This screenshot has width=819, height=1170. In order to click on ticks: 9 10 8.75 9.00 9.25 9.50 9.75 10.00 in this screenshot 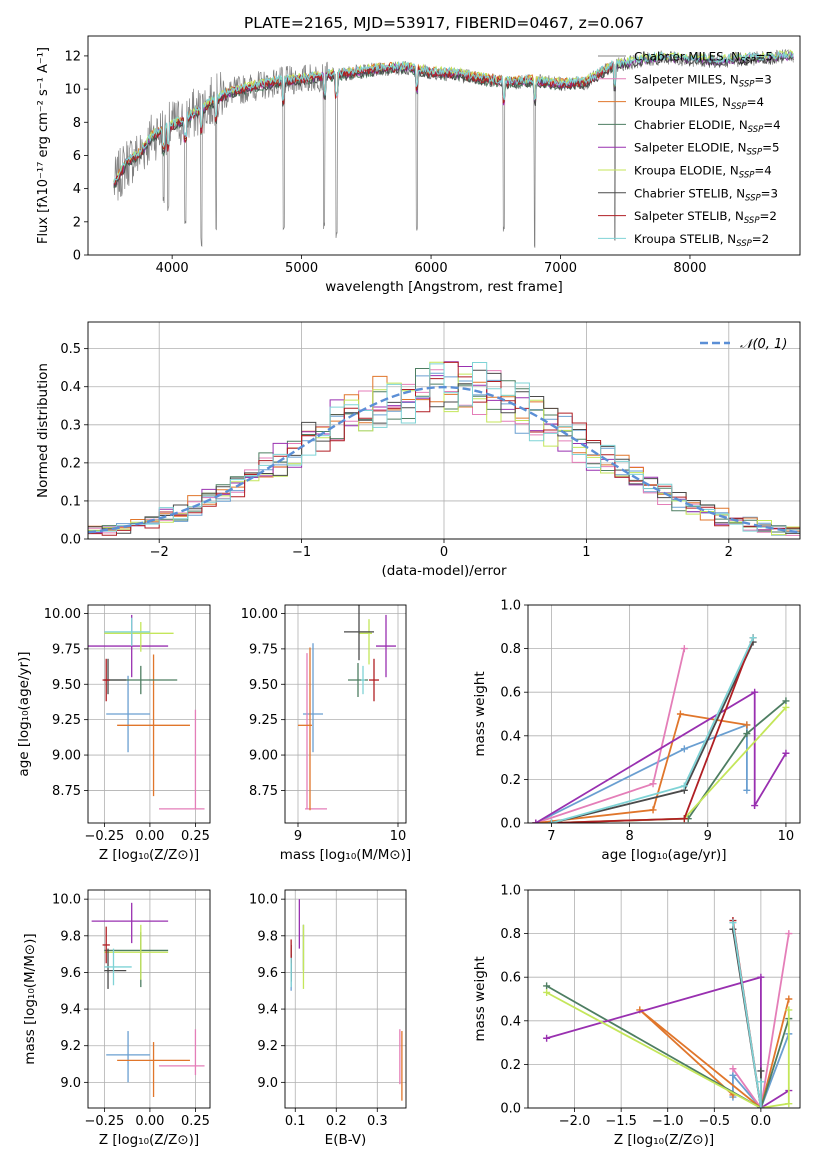, I will do `click(323, 725)`.